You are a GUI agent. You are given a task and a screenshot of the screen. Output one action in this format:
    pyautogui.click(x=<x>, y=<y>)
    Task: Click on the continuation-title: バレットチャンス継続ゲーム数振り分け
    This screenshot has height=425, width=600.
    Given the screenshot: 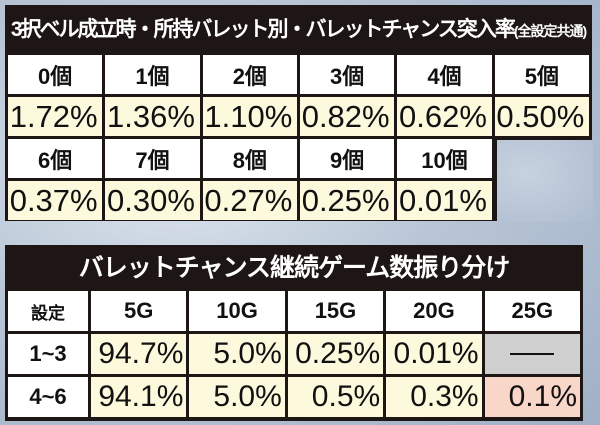 What is the action you would take?
    pyautogui.click(x=294, y=268)
    